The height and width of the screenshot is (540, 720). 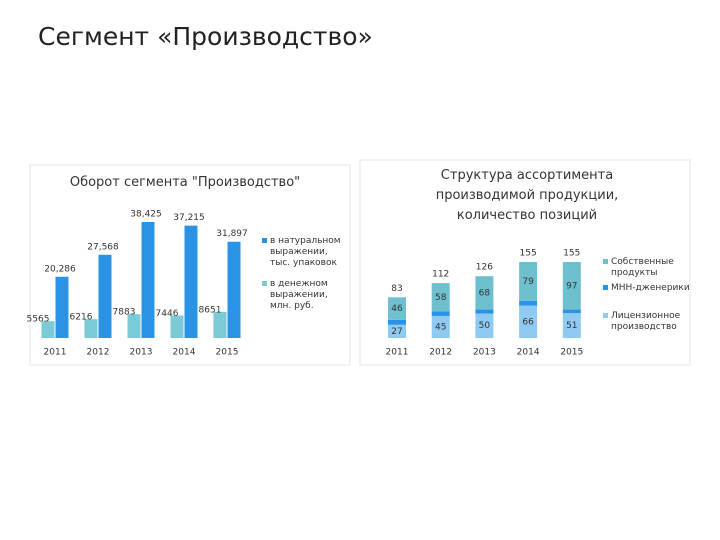 What do you see at coordinates (484, 268) in the screenshot?
I see `total-label: 126` at bounding box center [484, 268].